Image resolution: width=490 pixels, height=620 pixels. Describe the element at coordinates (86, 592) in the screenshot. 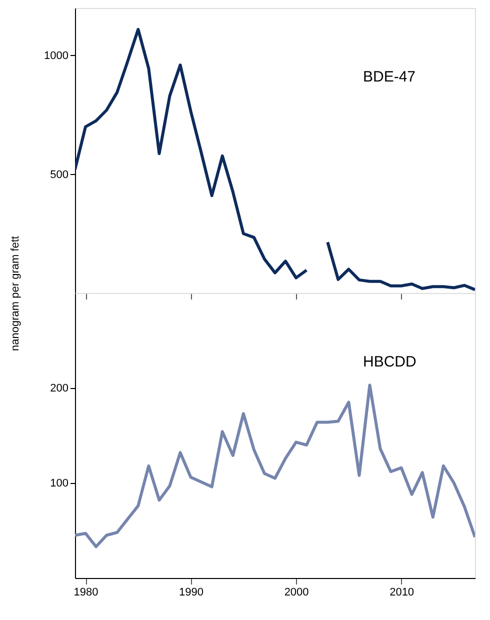

I see `x-tick-label: 1980` at that location.